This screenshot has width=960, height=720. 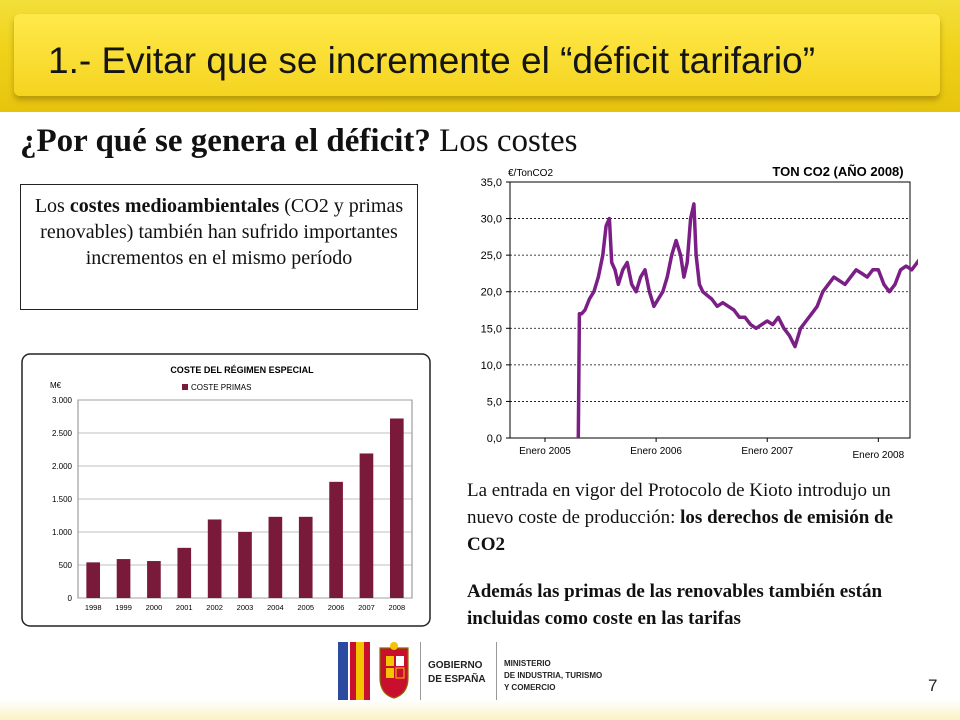 I want to click on bar-xtick-label: 2002, so click(x=214, y=607).